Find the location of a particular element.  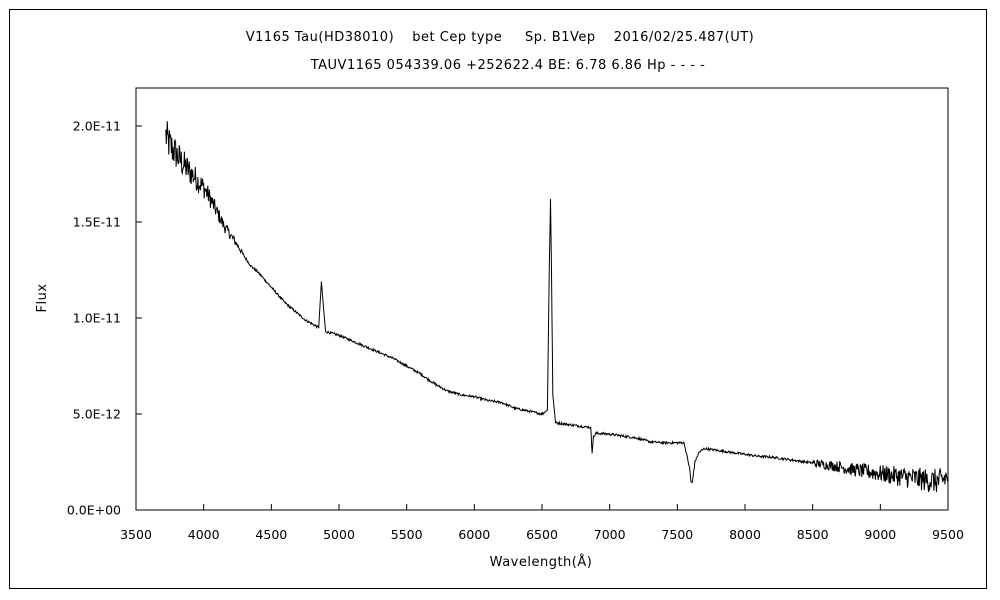

x-tick-label: 8500 is located at coordinates (813, 534).